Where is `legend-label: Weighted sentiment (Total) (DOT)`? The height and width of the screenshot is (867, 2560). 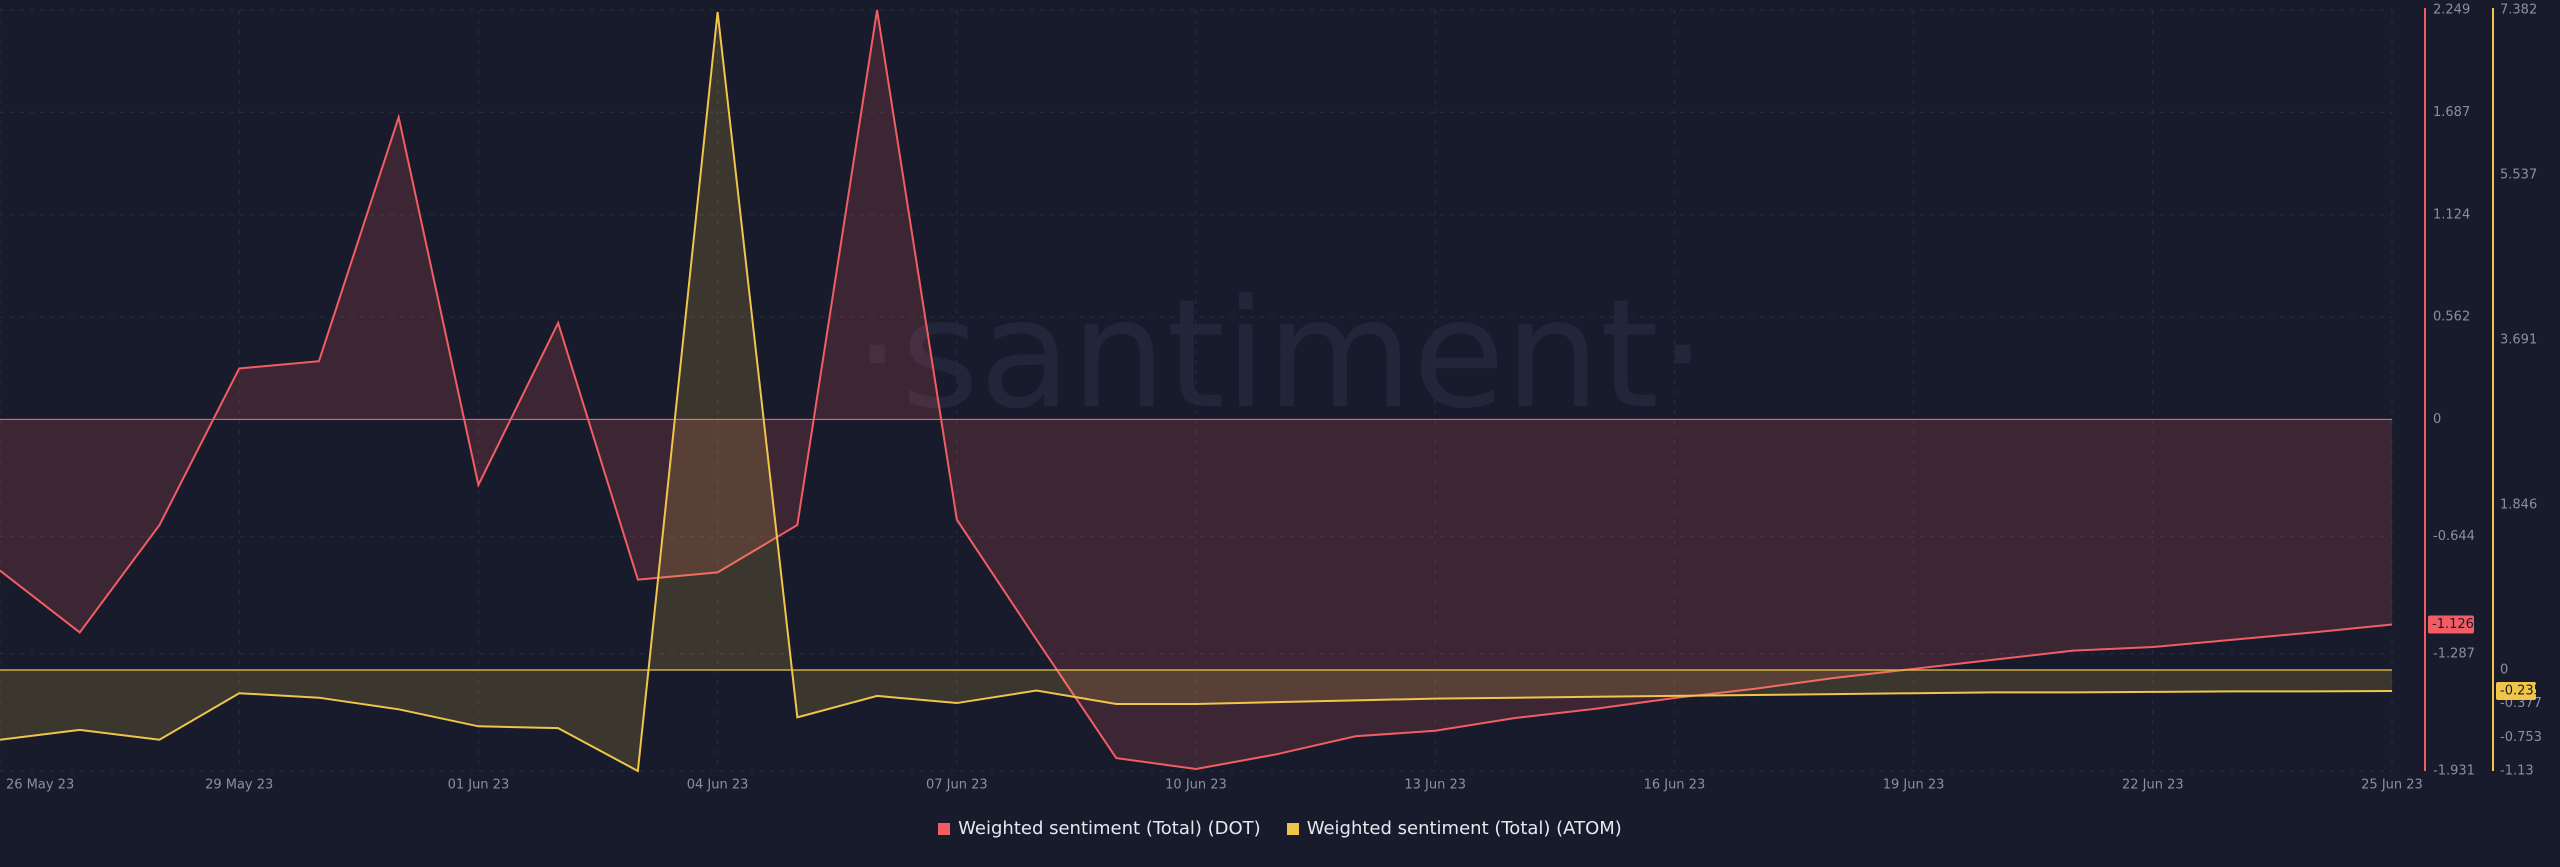
legend-label: Weighted sentiment (Total) (DOT) is located at coordinates (1109, 828).